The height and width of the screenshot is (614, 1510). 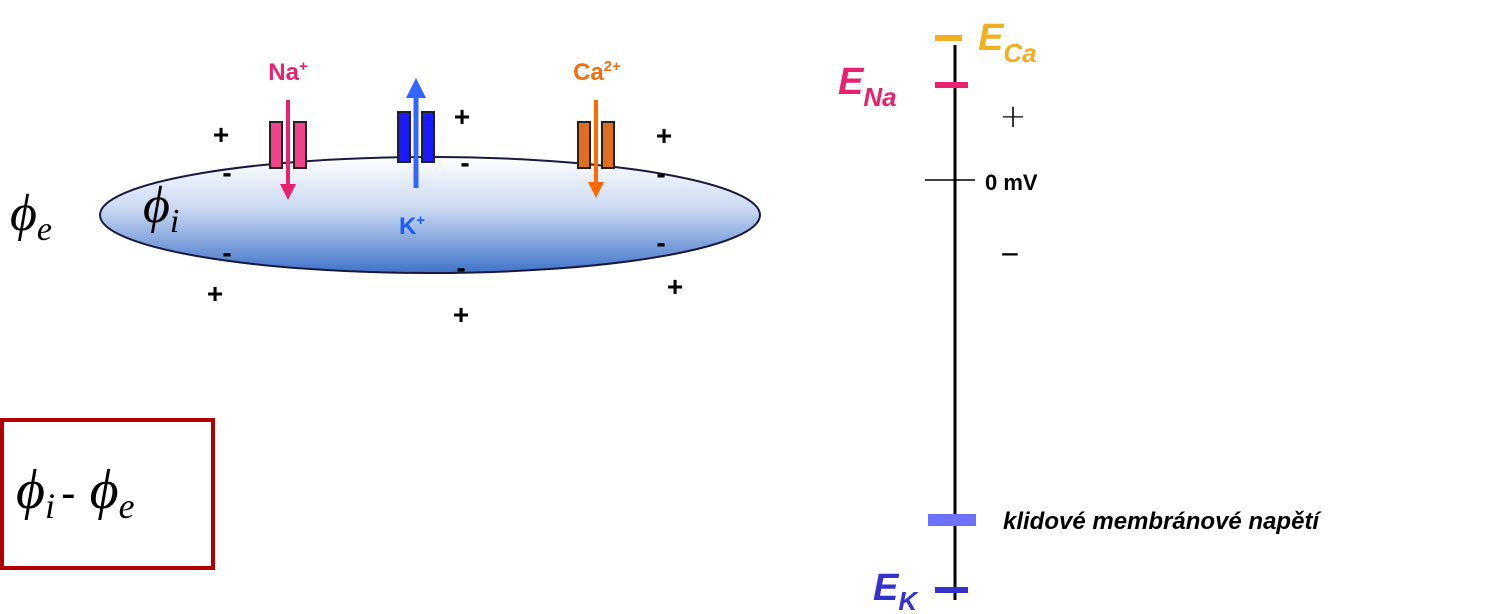 What do you see at coordinates (879, 97) in the screenshot?
I see `subscript: Na` at bounding box center [879, 97].